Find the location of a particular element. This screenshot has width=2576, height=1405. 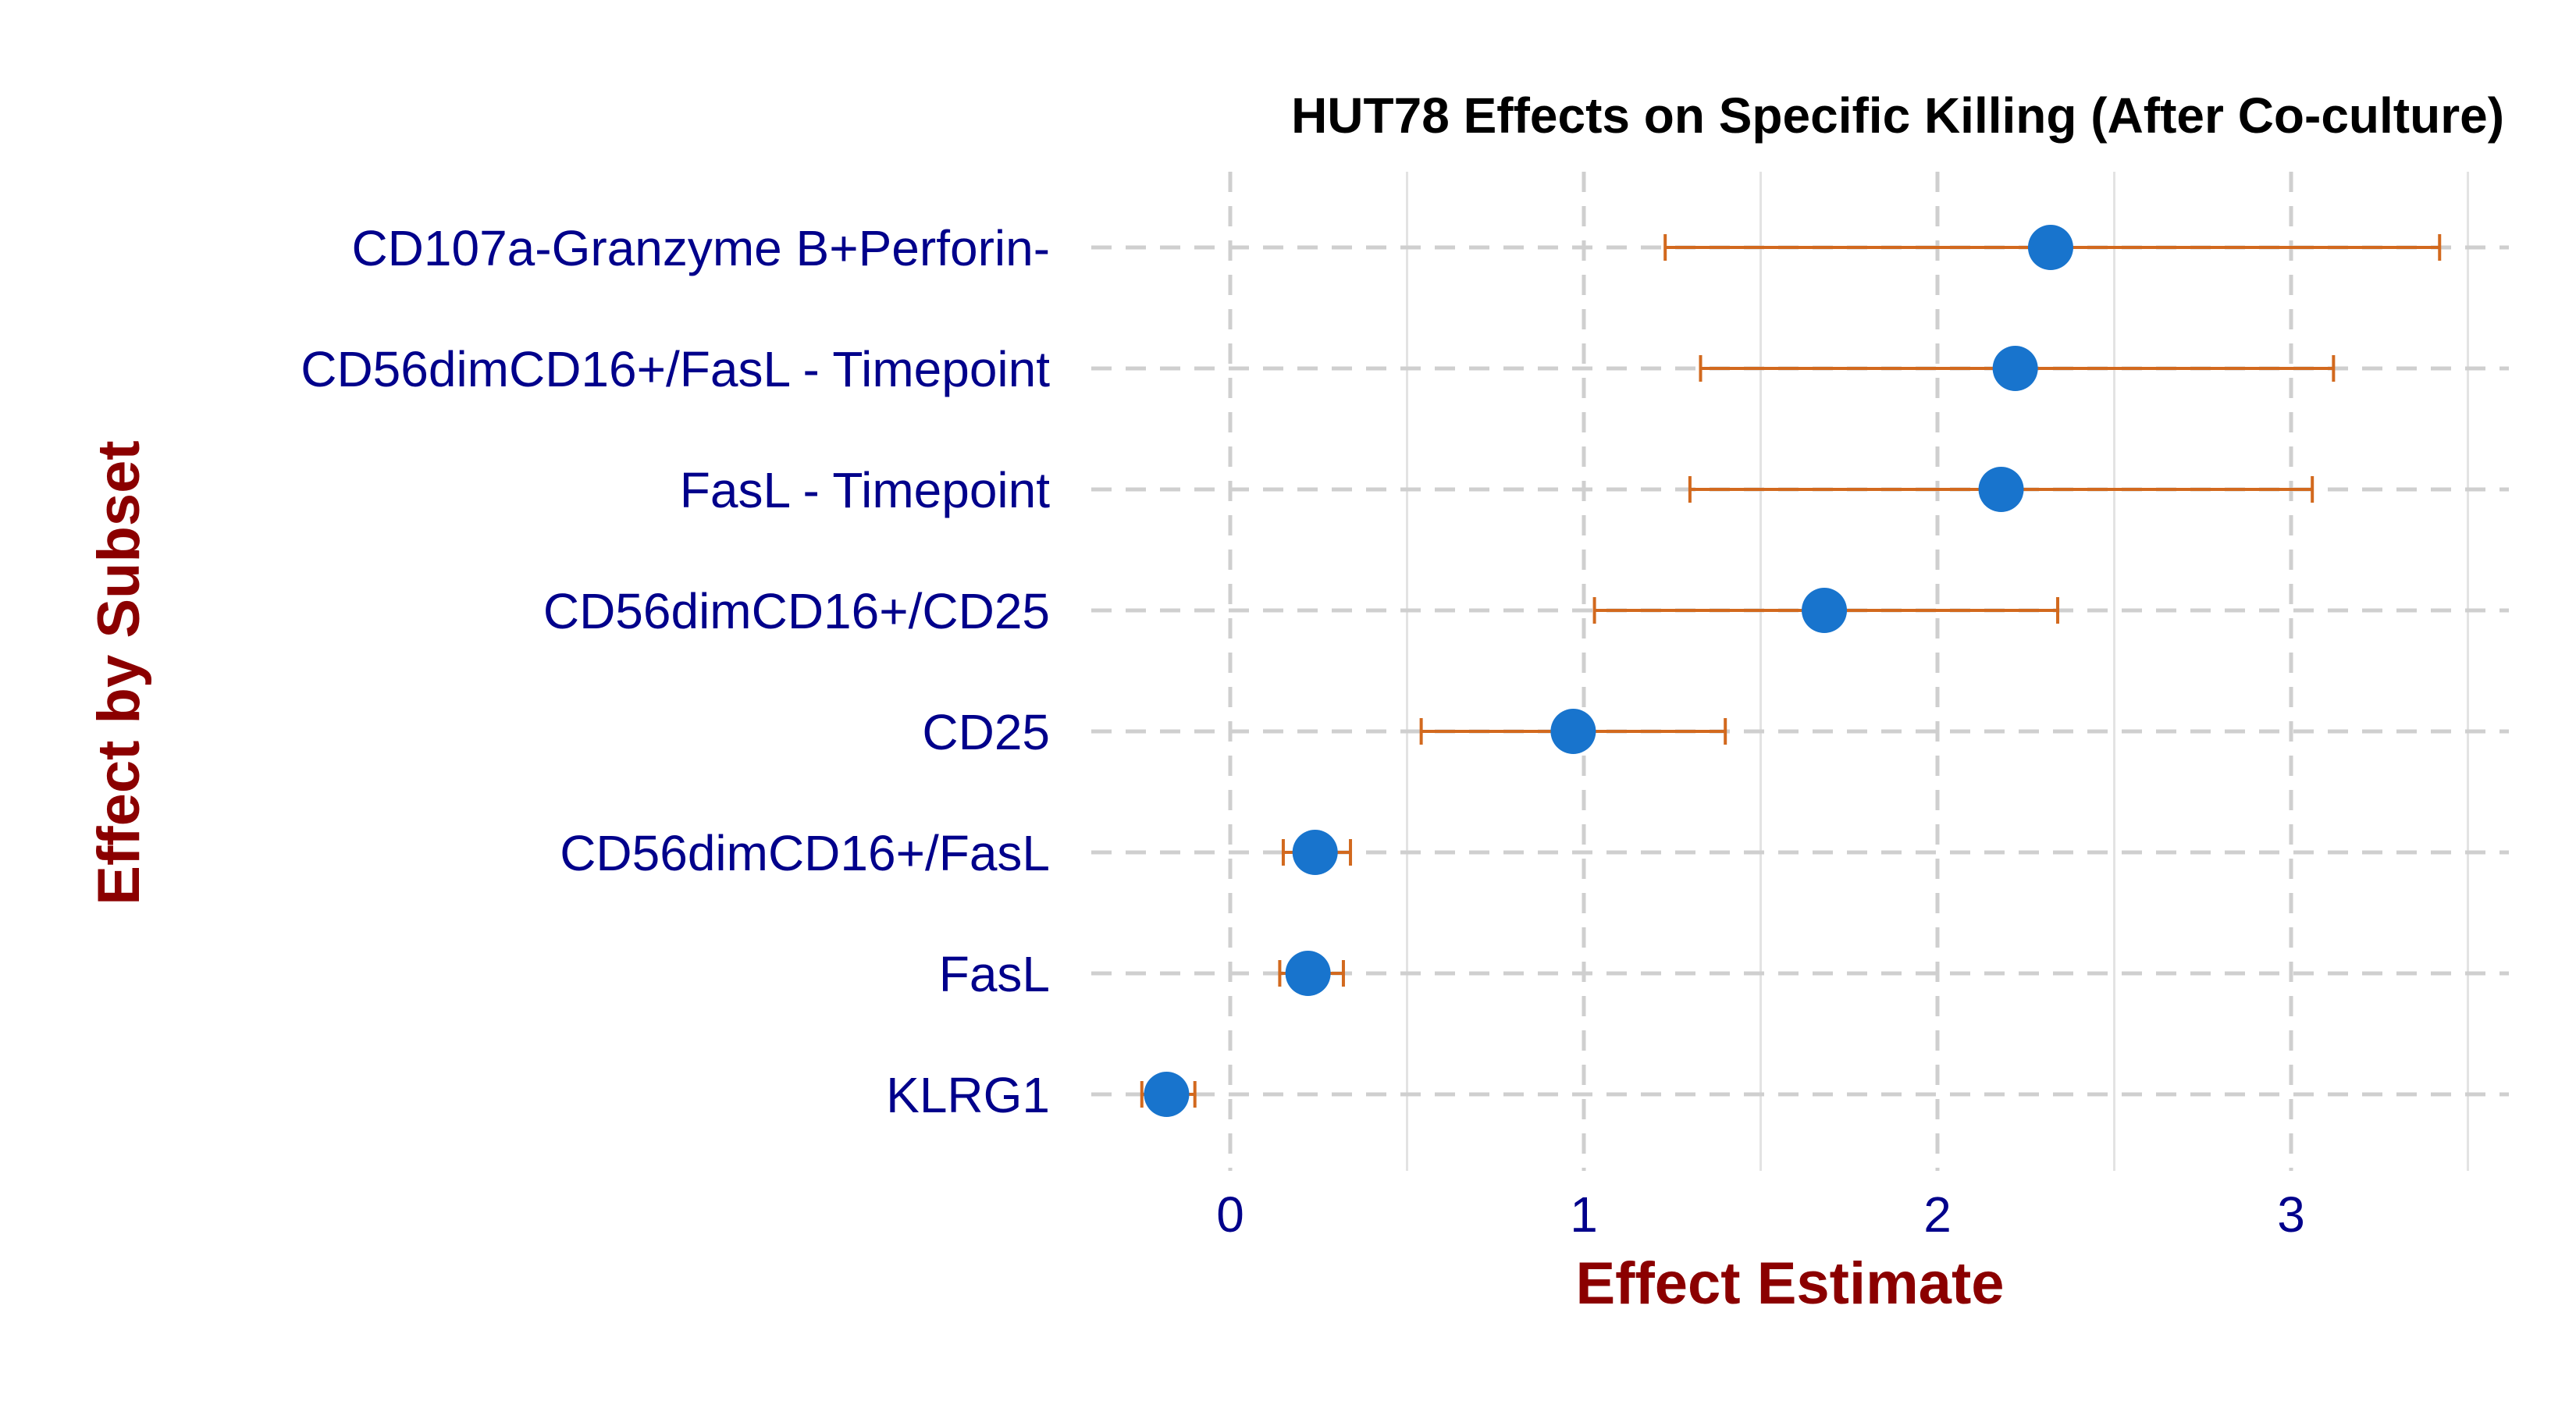

category-label: CD25 is located at coordinates (986, 732).